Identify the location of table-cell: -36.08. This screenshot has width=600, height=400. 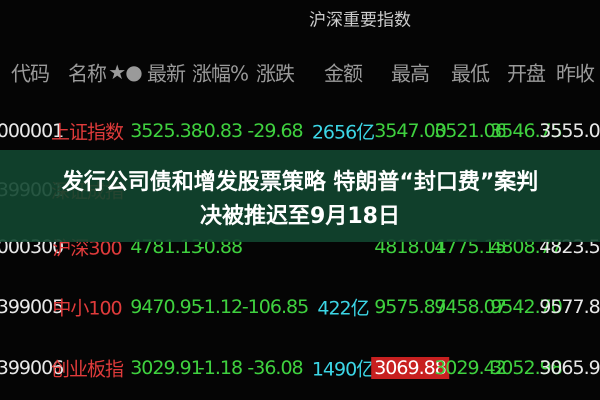
(275, 368).